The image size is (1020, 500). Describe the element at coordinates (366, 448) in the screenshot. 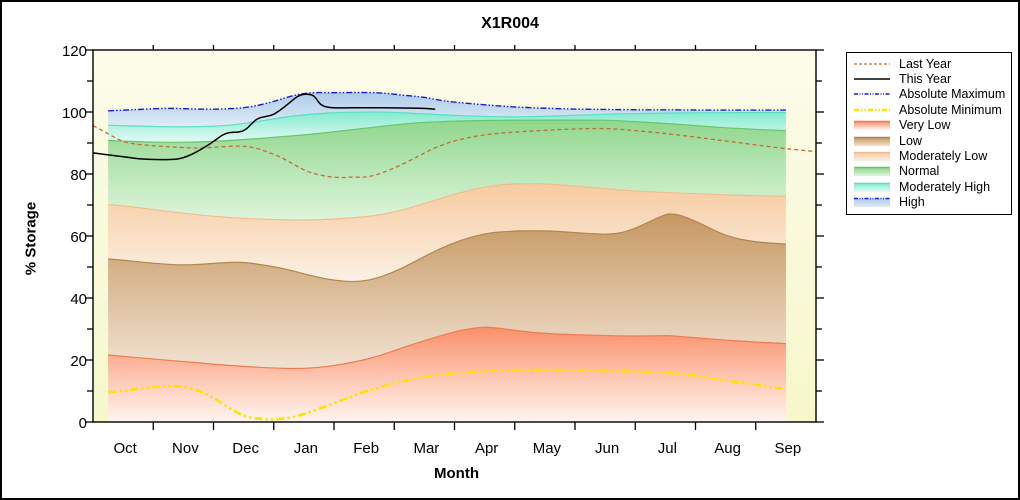

I see `x-tick-label: Feb` at that location.